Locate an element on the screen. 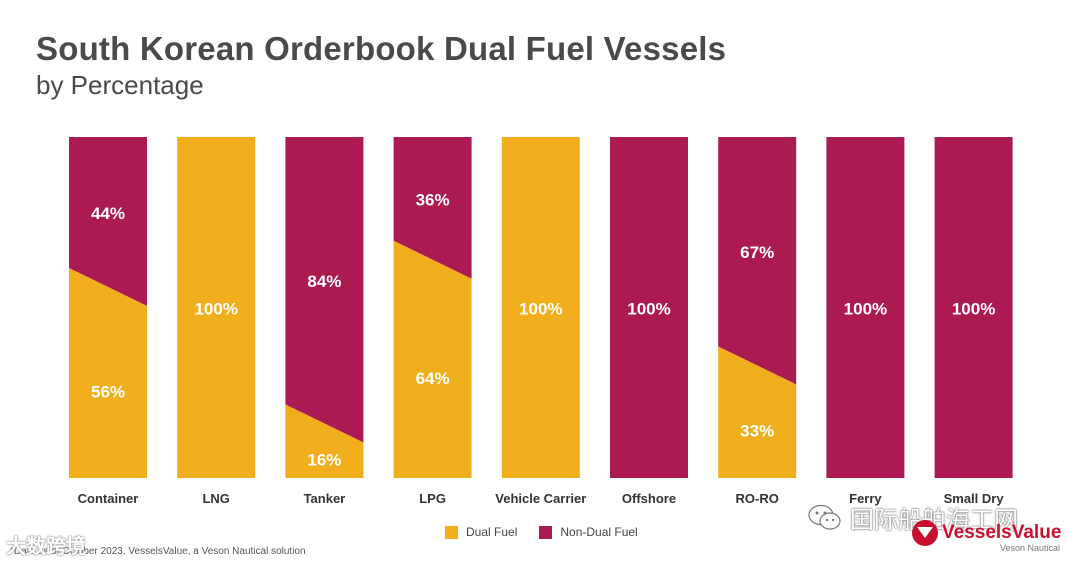 This screenshot has height=564, width=1080. category-label-offshore: Offshore is located at coordinates (649, 498).